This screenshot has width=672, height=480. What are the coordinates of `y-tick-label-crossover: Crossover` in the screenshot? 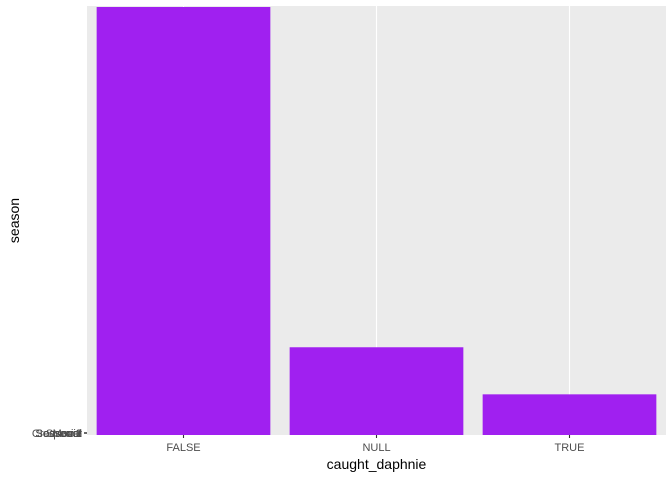 It's located at (57, 434).